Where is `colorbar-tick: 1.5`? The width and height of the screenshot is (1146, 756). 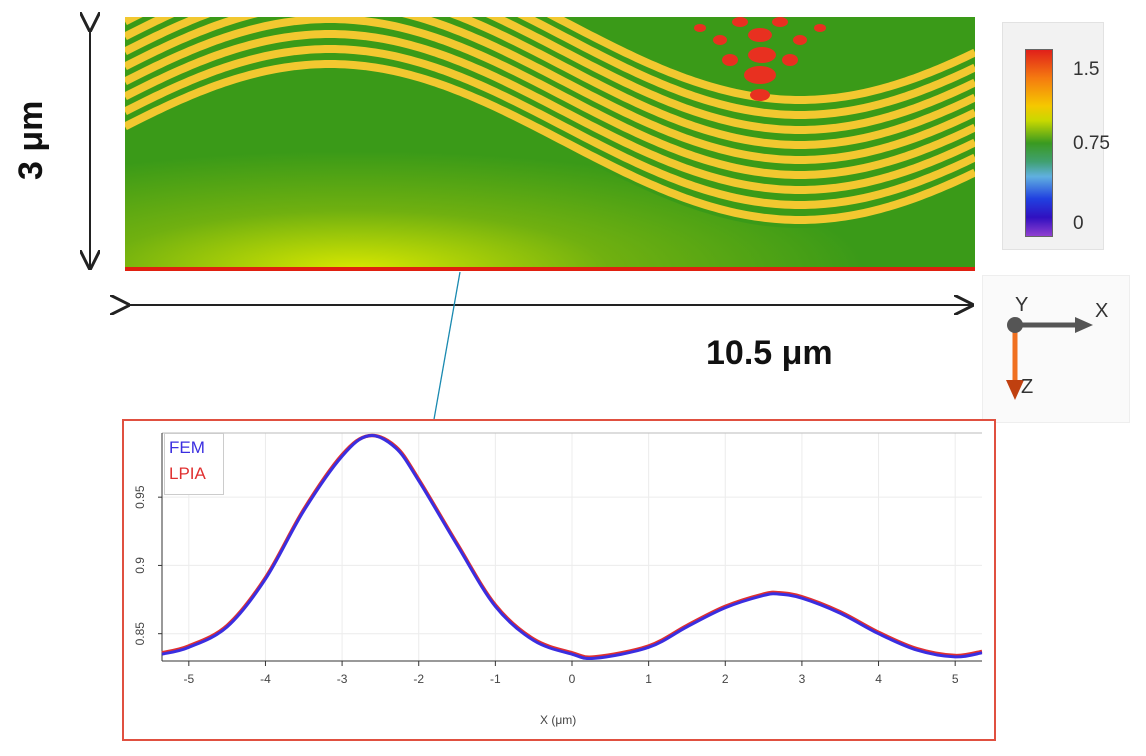 colorbar-tick: 1.5 is located at coordinates (1086, 69).